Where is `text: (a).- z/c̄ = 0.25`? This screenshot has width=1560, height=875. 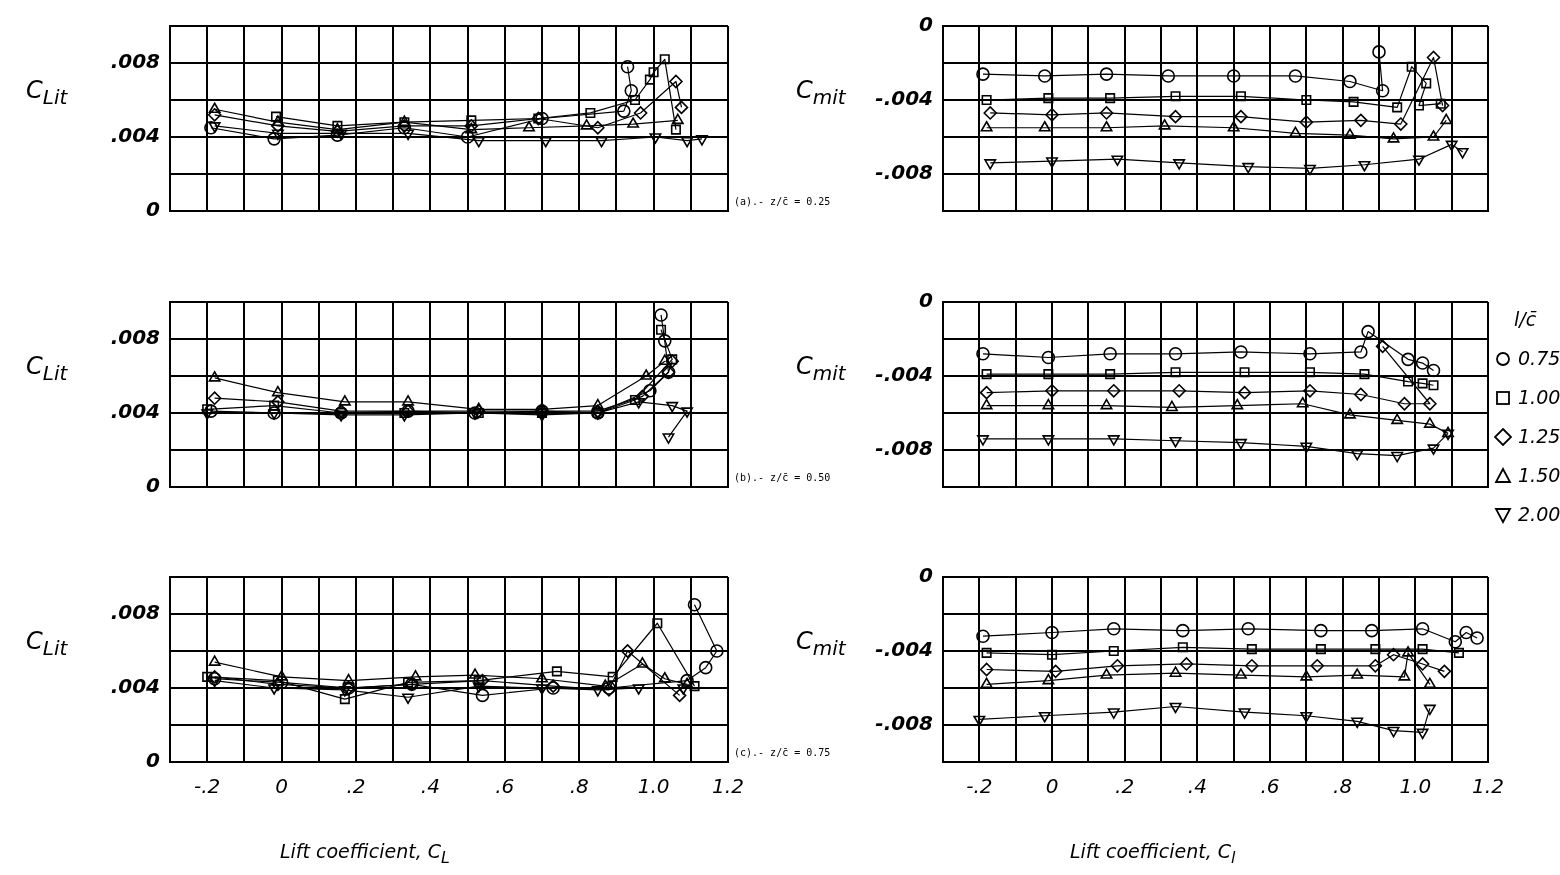 text: (a).- z/c̄ = 0.25 is located at coordinates (782, 201).